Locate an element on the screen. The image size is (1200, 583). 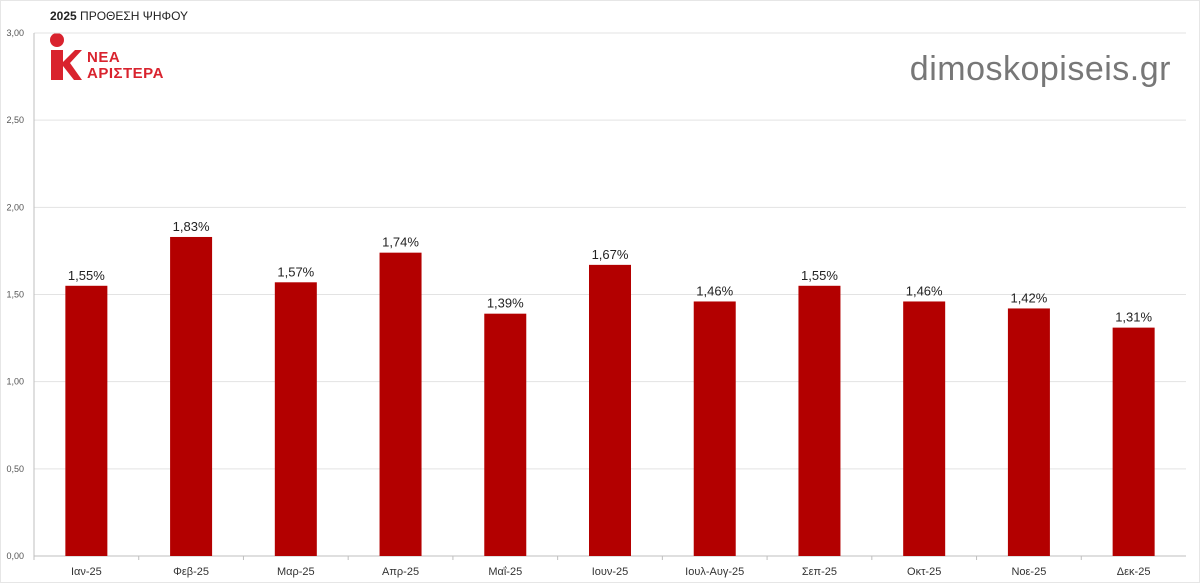
x-tick-label: Νοε-25 is located at coordinates (1028, 572).